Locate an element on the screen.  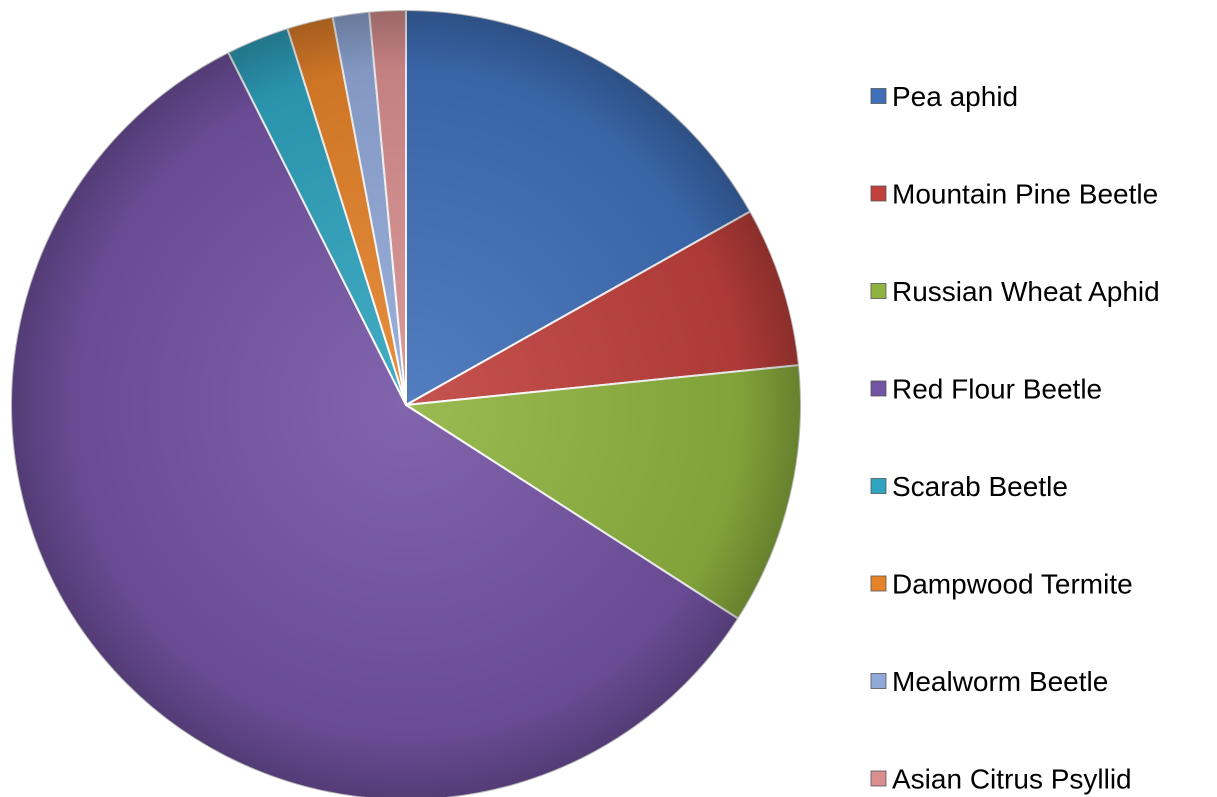
legend-item-mountain-pine-beetle: Mountain Pine Beetle is located at coordinates (1014, 194).